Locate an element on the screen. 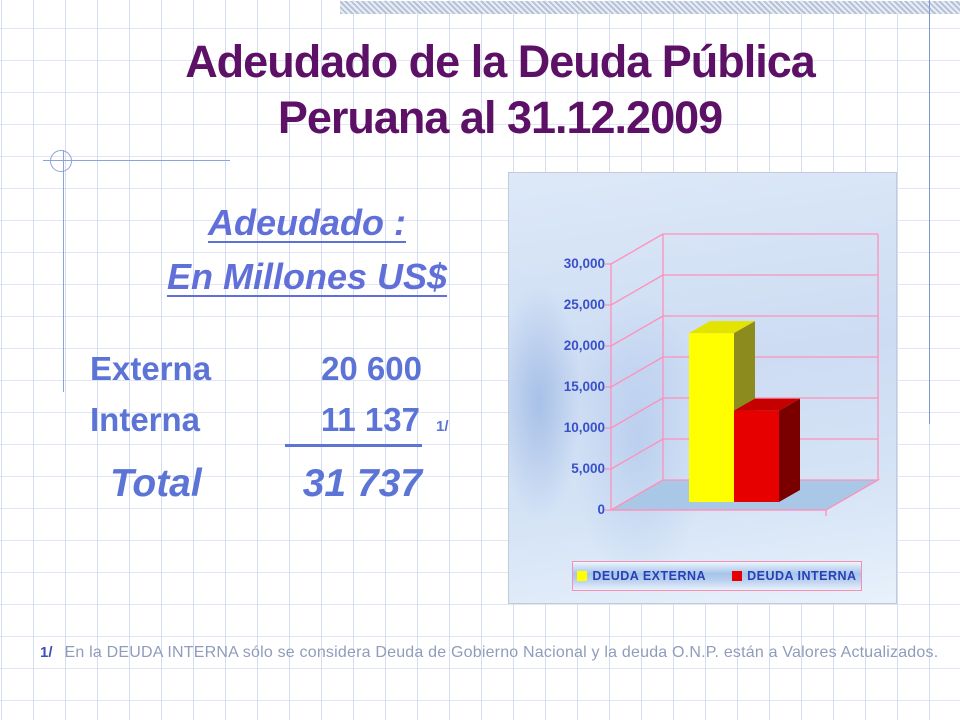 Image resolution: width=960 pixels, height=720 pixels. externa-value: 20 600 is located at coordinates (371, 368).